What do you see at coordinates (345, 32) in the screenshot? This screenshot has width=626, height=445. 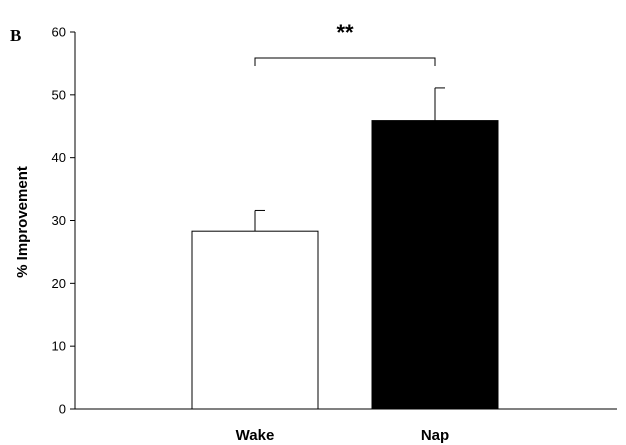 I see `significance-label: **` at bounding box center [345, 32].